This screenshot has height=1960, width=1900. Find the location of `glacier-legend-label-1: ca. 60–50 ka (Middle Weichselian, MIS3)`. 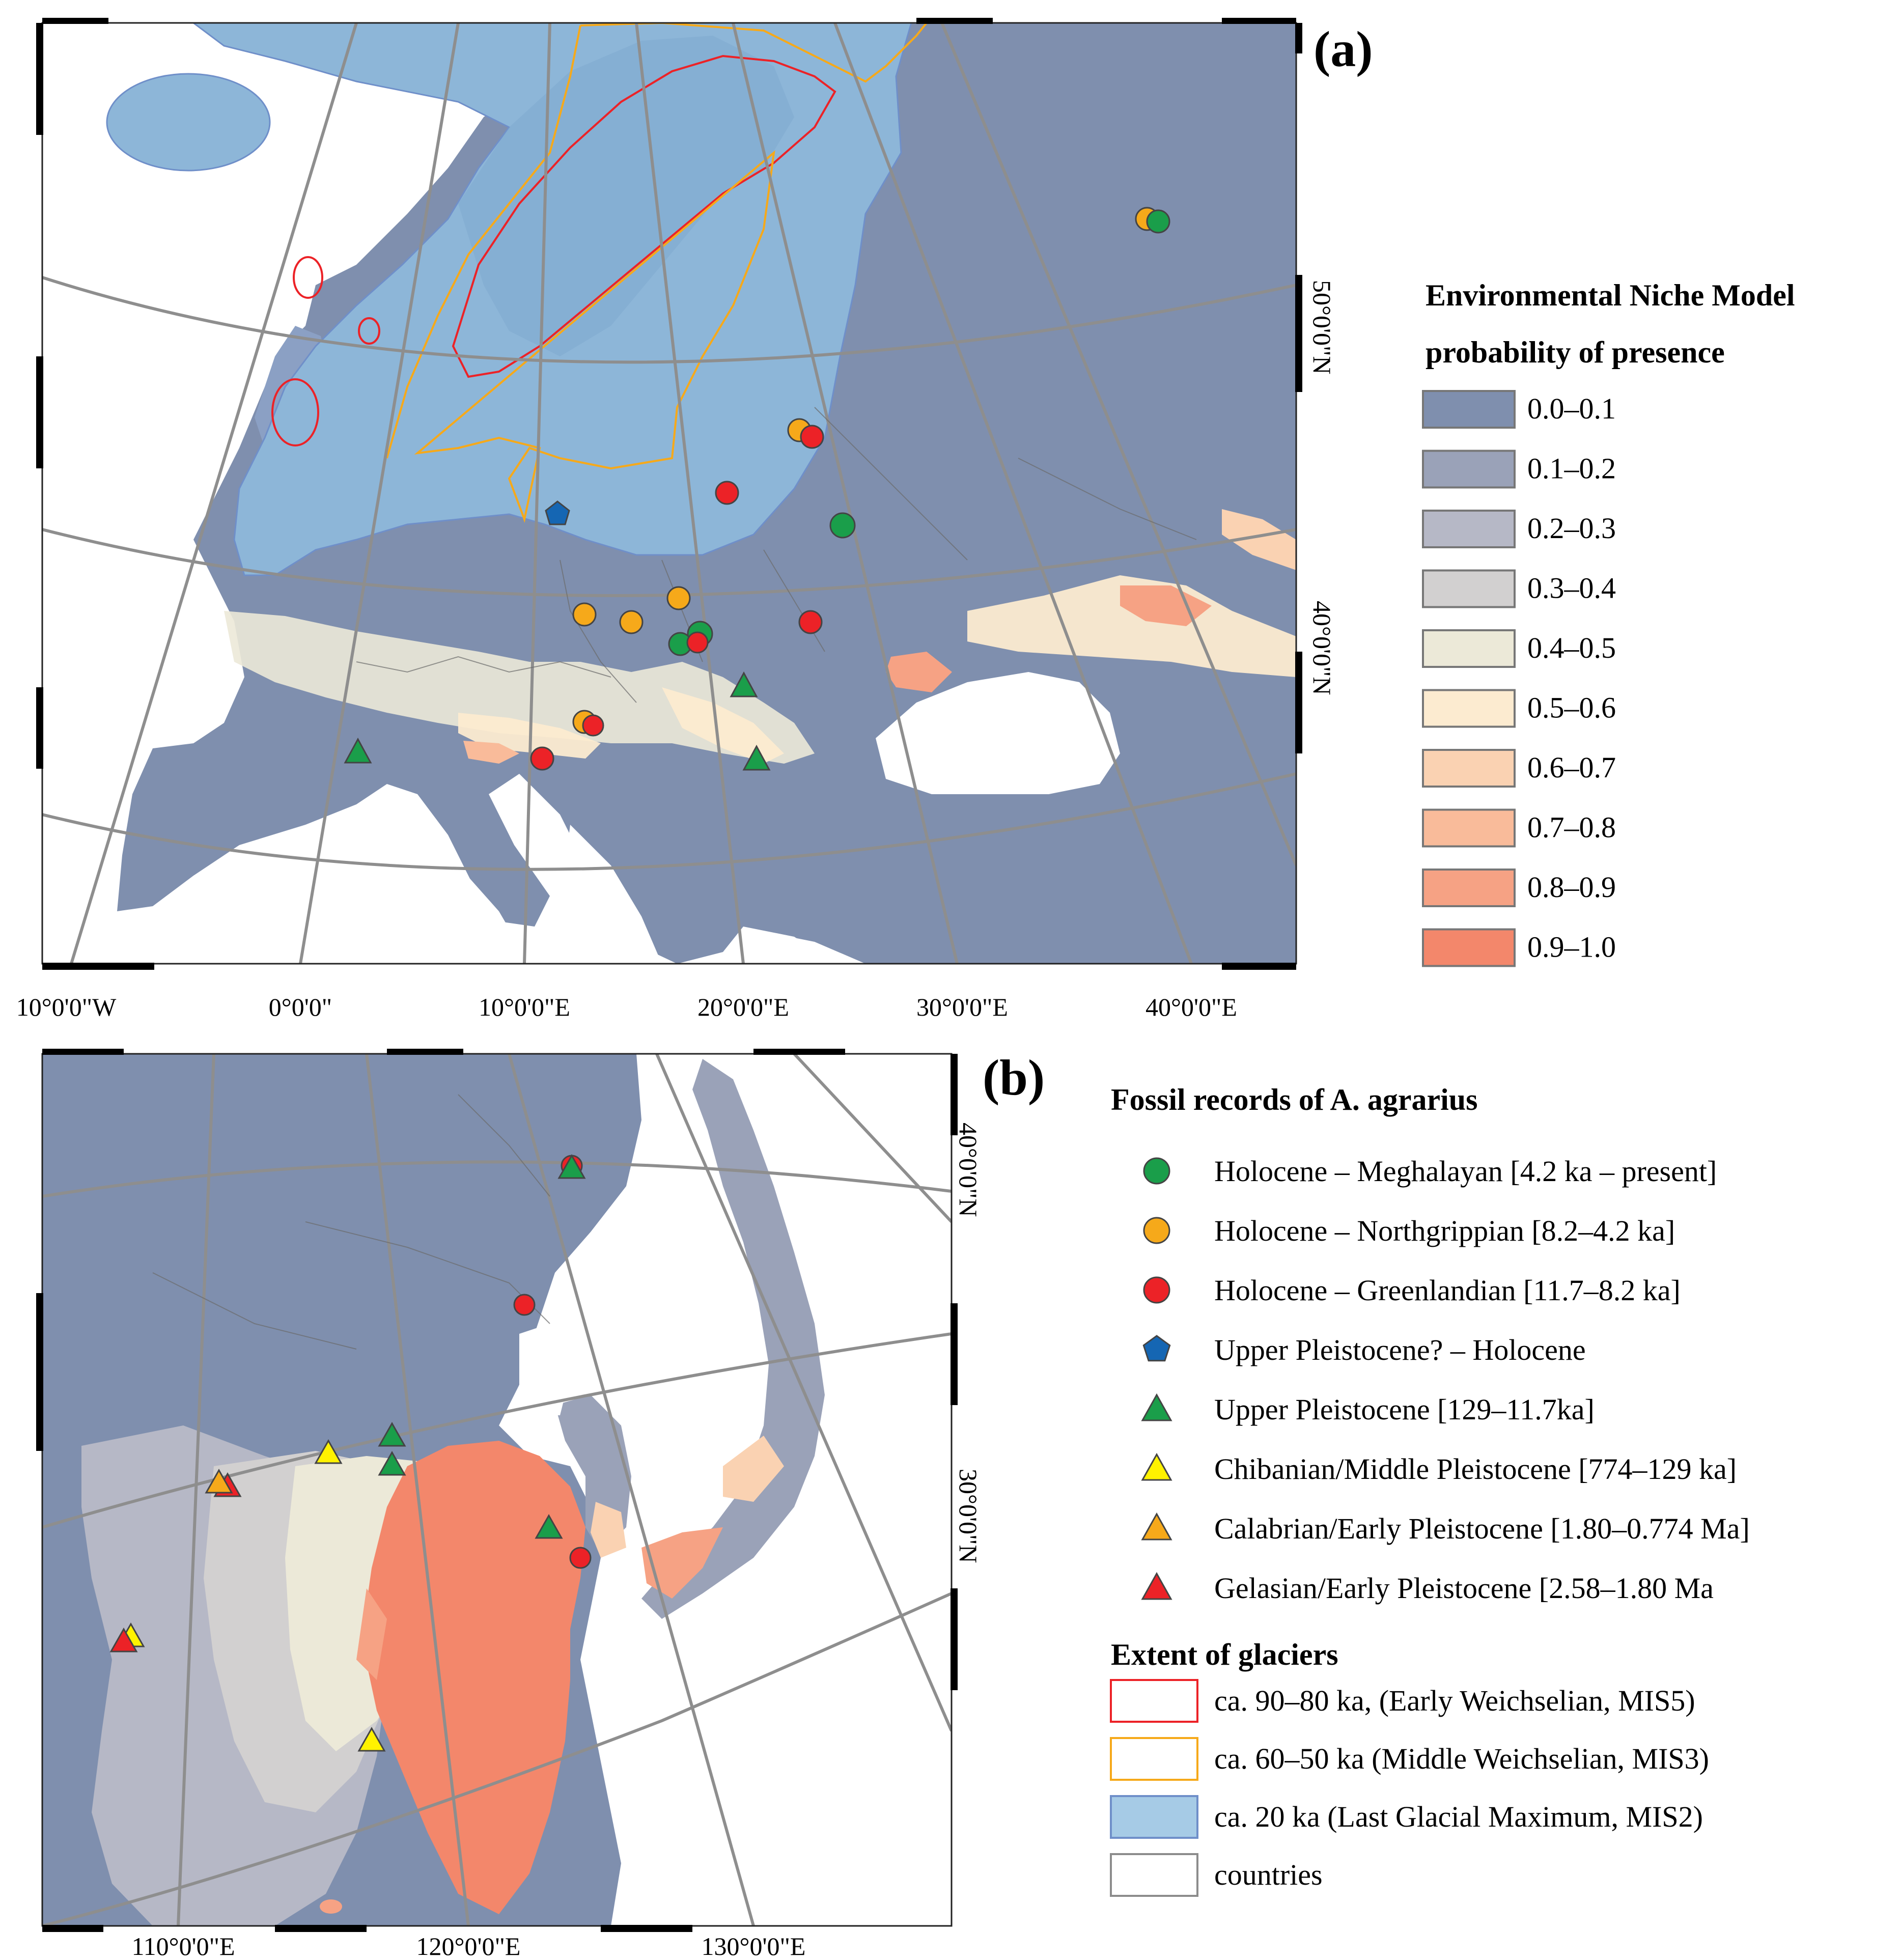

glacier-legend-label-1: ca. 60–50 ka (Middle Weichselian, MIS3) is located at coordinates (1461, 1758).